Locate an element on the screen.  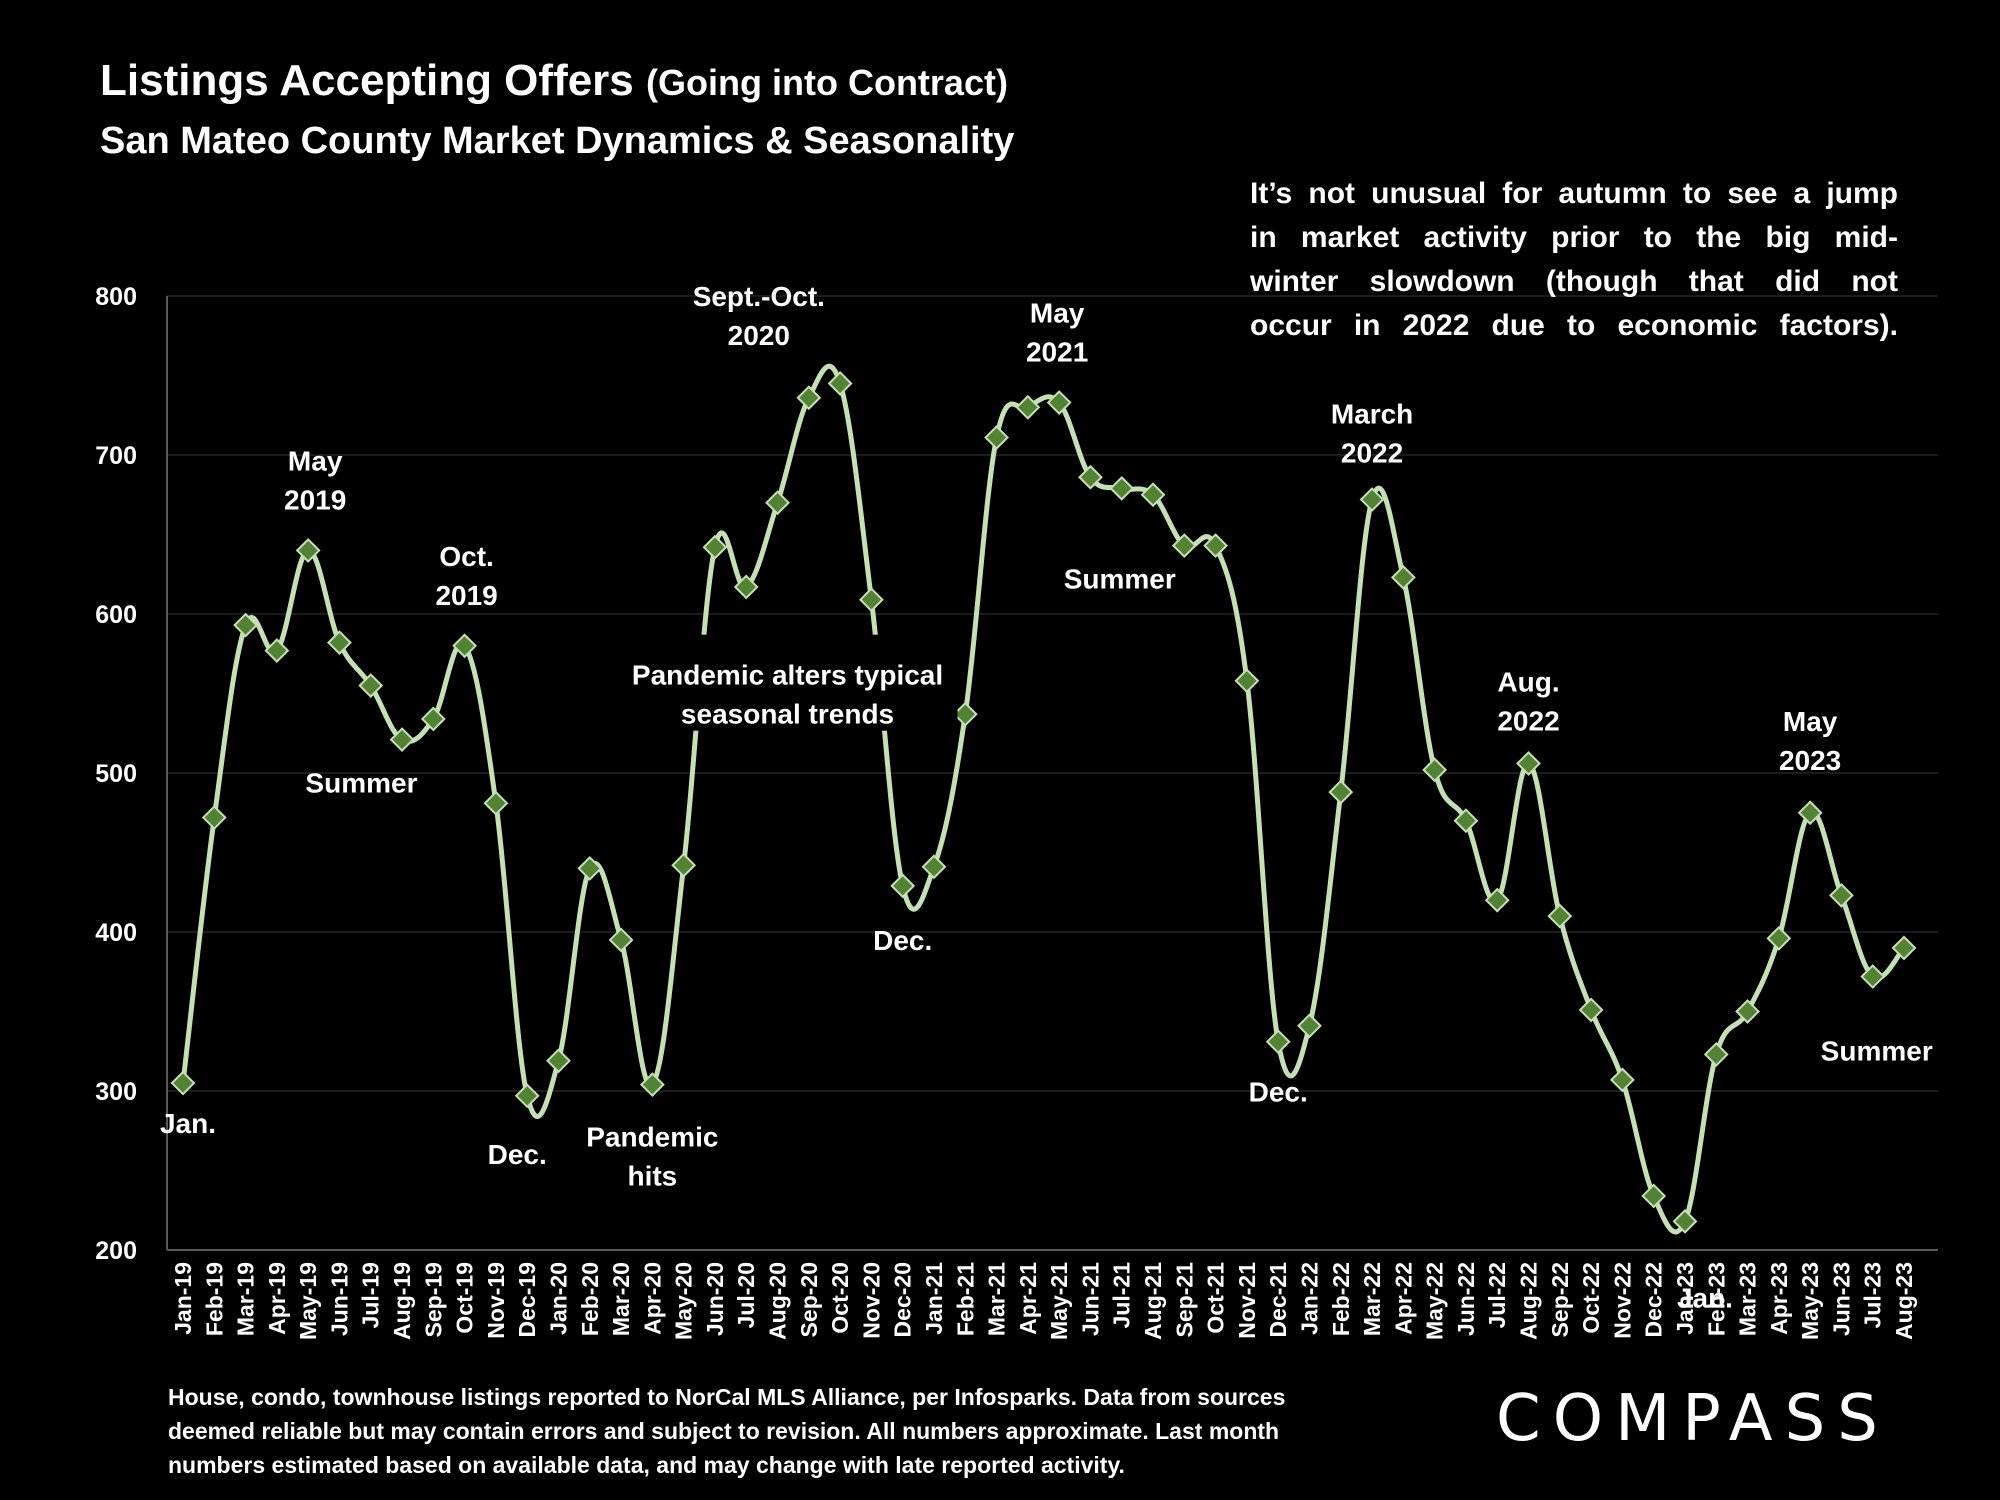
x-tick-label: Jul-20 is located at coordinates (746, 1295).